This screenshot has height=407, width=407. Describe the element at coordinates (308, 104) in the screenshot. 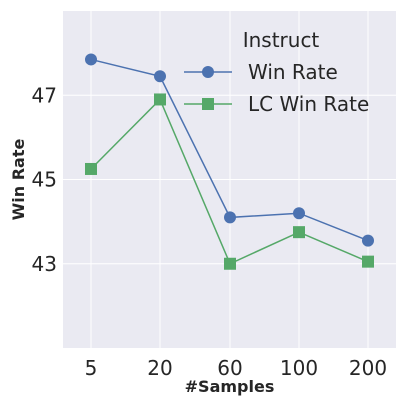

I see `legend-label-lc-win-rate: LC Win Rate` at that location.